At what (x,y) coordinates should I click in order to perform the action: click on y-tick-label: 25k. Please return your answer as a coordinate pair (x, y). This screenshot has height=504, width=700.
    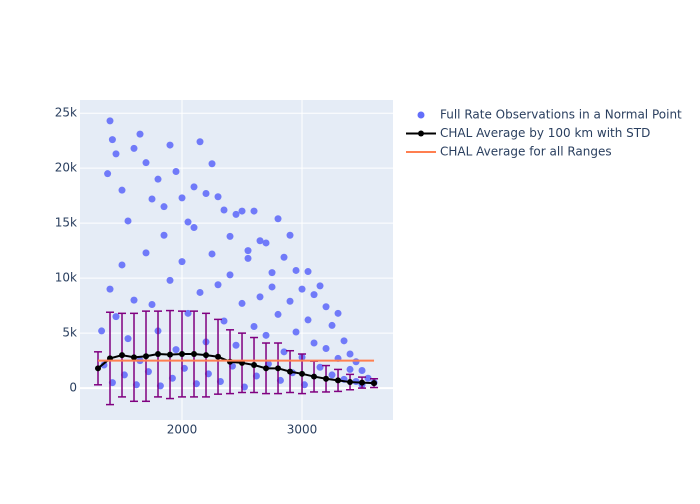
    Looking at the image, I should click on (66, 113).